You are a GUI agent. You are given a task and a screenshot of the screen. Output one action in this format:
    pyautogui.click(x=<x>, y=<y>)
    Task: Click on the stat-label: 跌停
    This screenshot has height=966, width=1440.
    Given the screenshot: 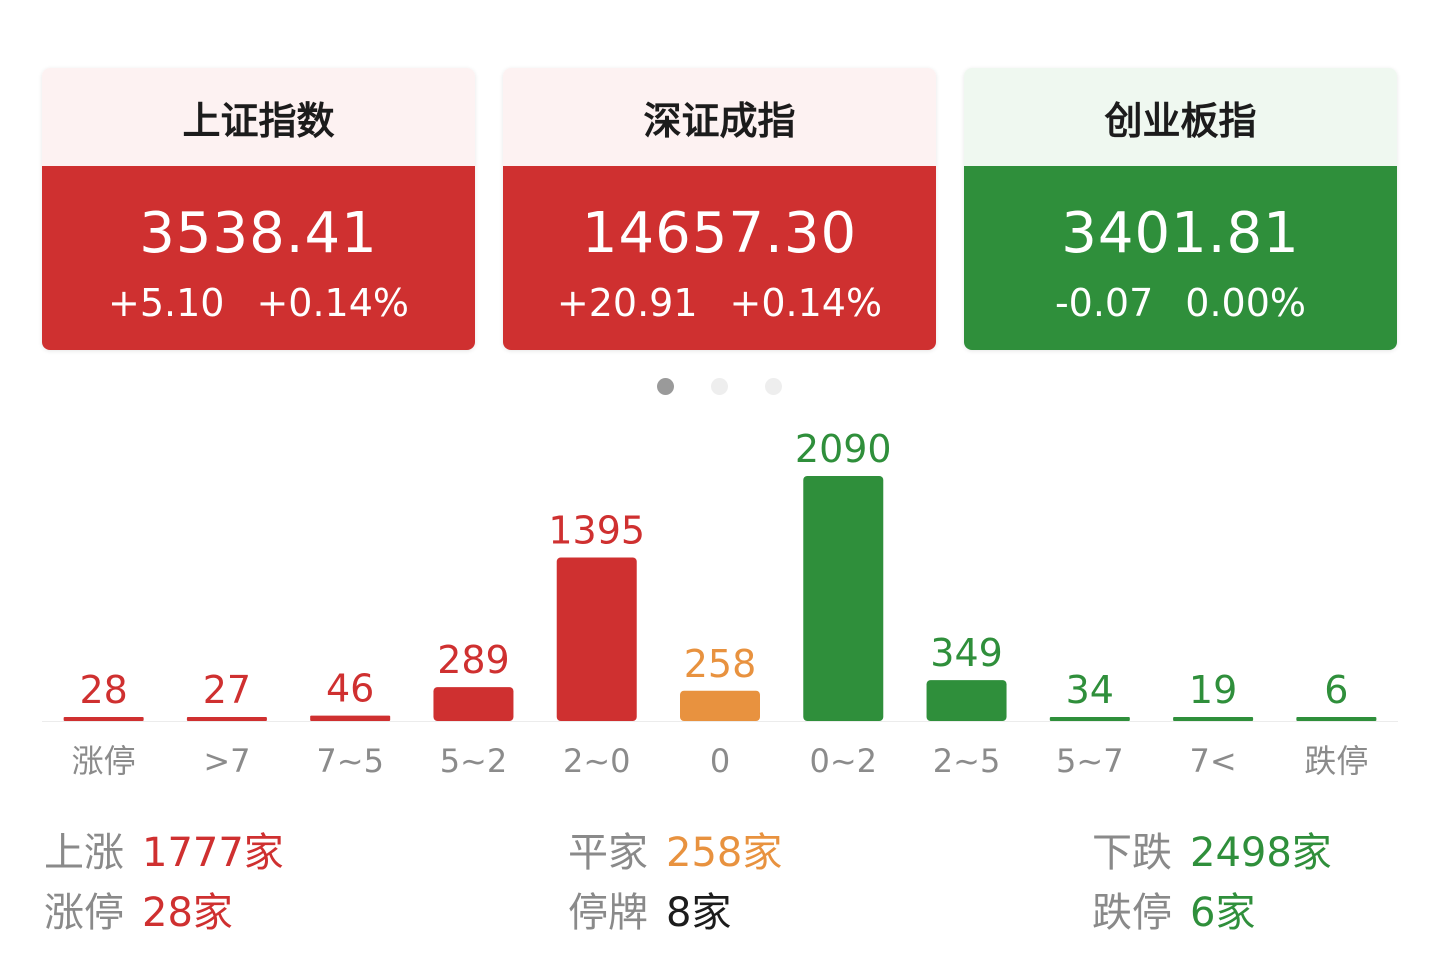 What is the action you would take?
    pyautogui.click(x=1132, y=913)
    